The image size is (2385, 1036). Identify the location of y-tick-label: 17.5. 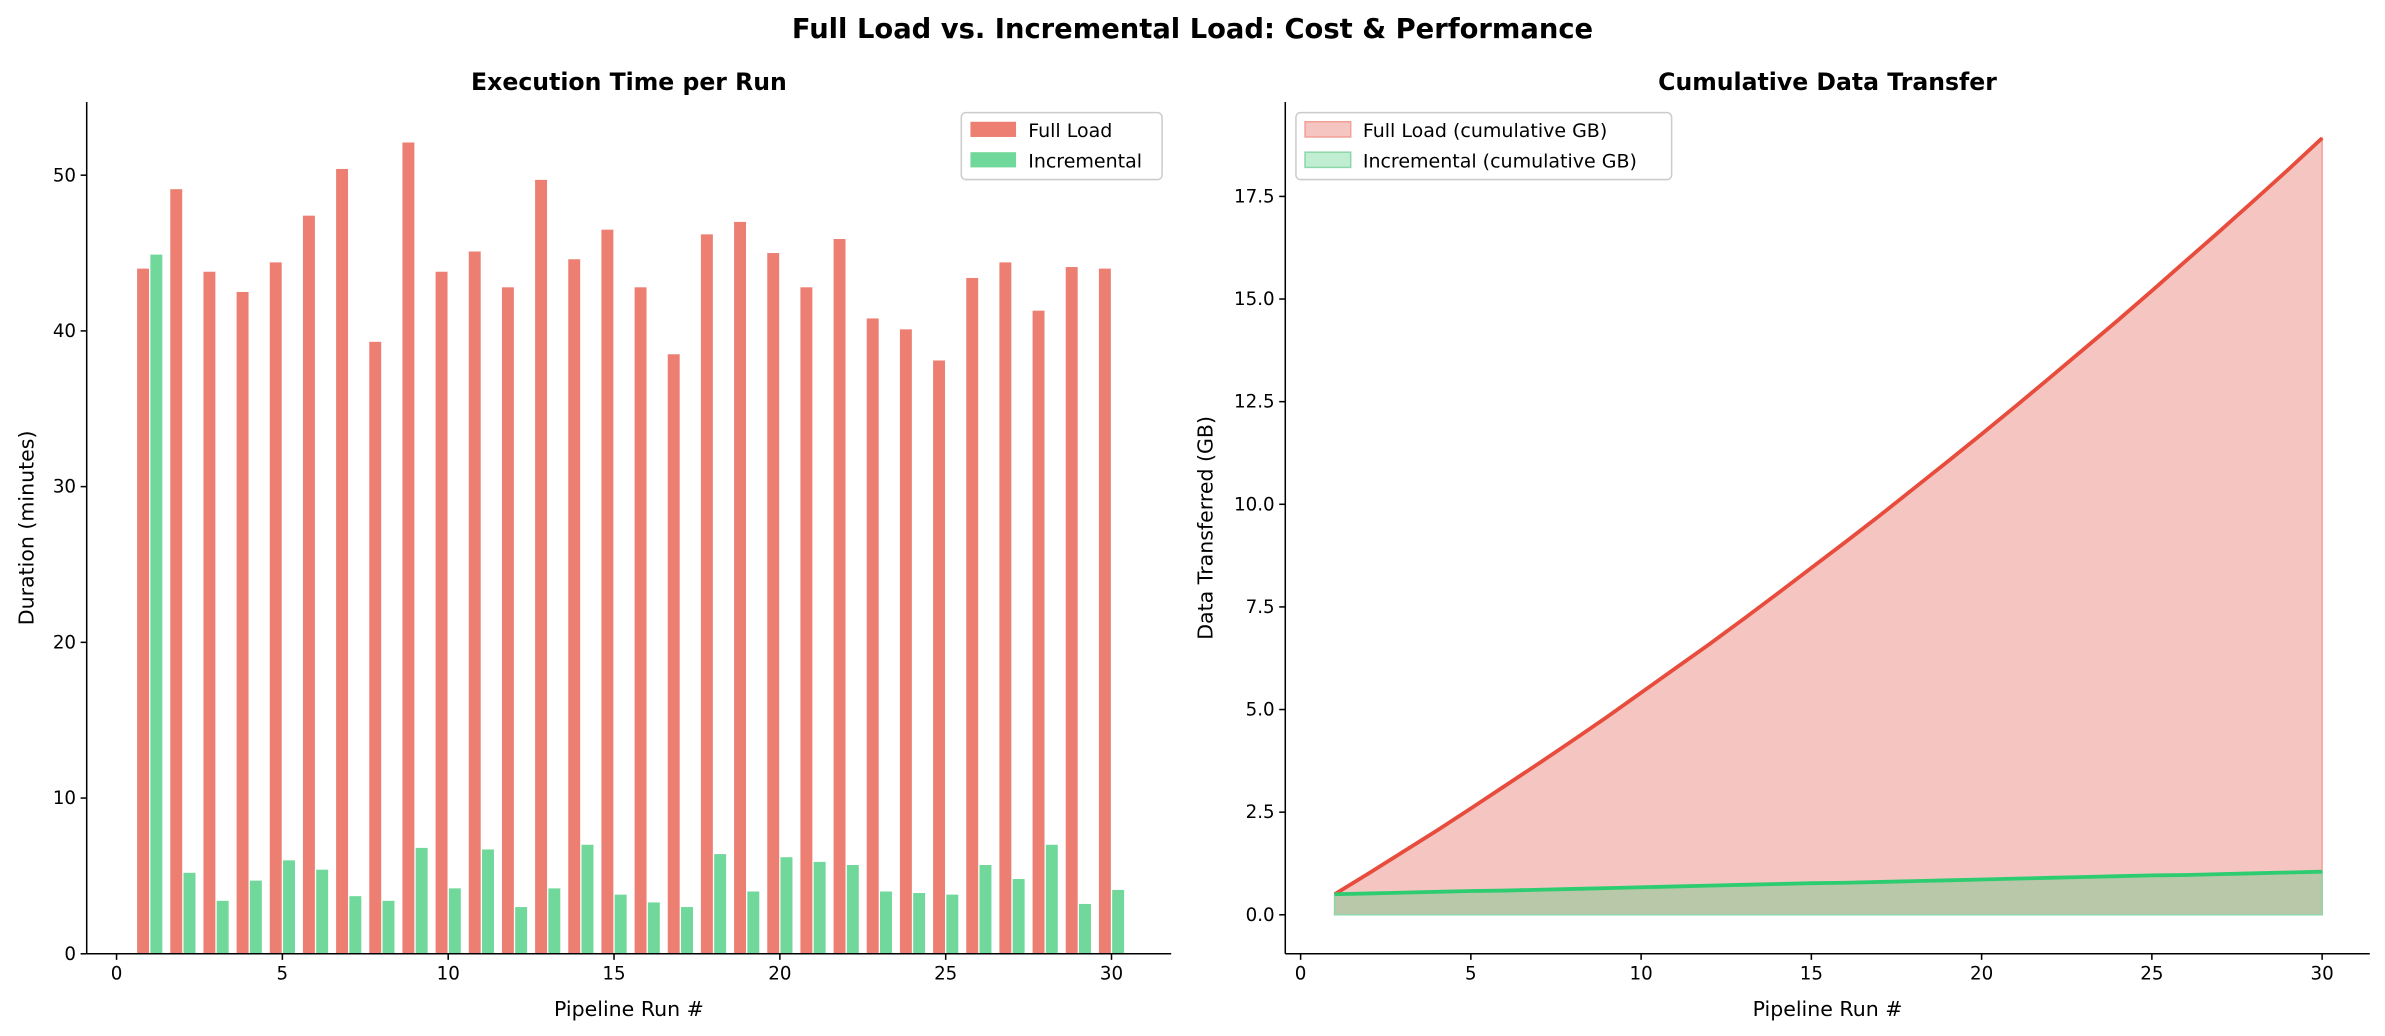
(1254, 196).